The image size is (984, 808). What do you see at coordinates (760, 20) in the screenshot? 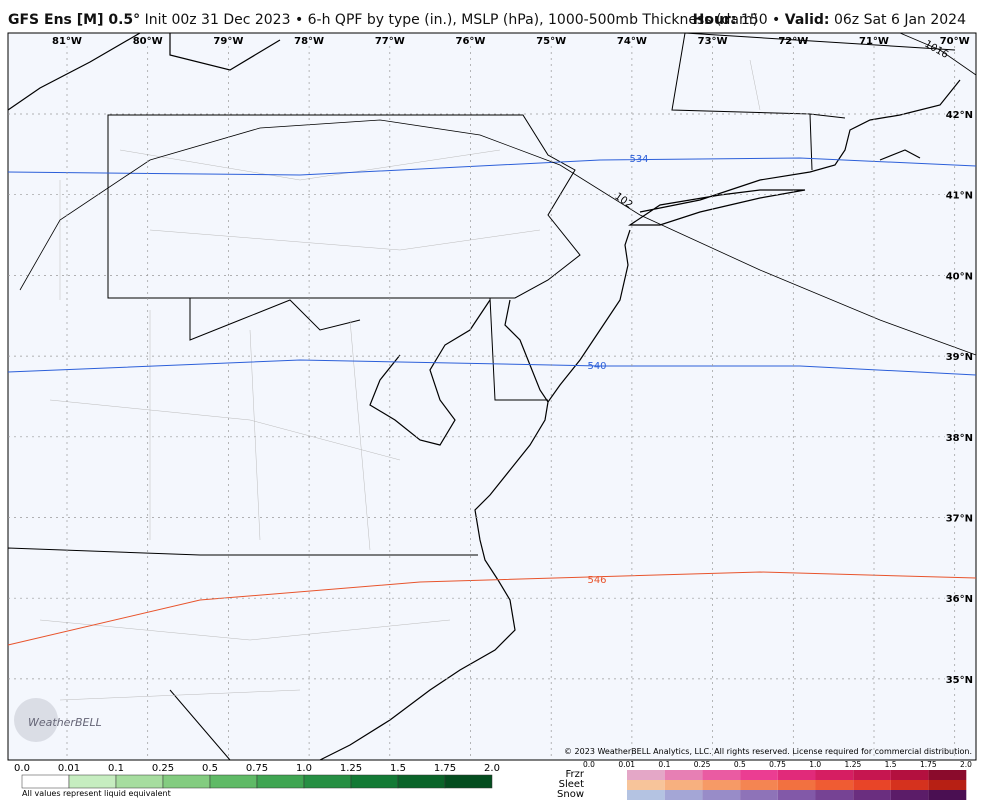
I see `hour: 150 •` at bounding box center [760, 20].